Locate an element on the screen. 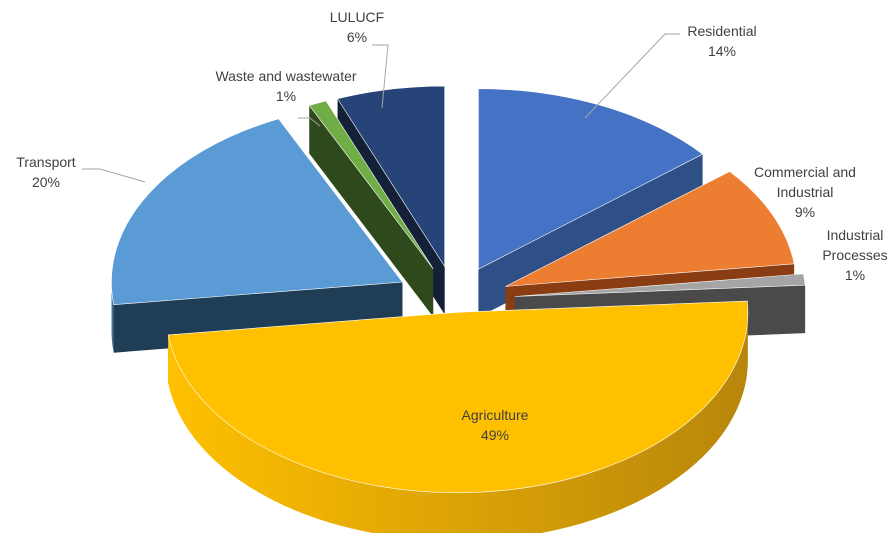 The width and height of the screenshot is (891, 533). data-label-name-industrial-processes: Processes is located at coordinates (854, 255).